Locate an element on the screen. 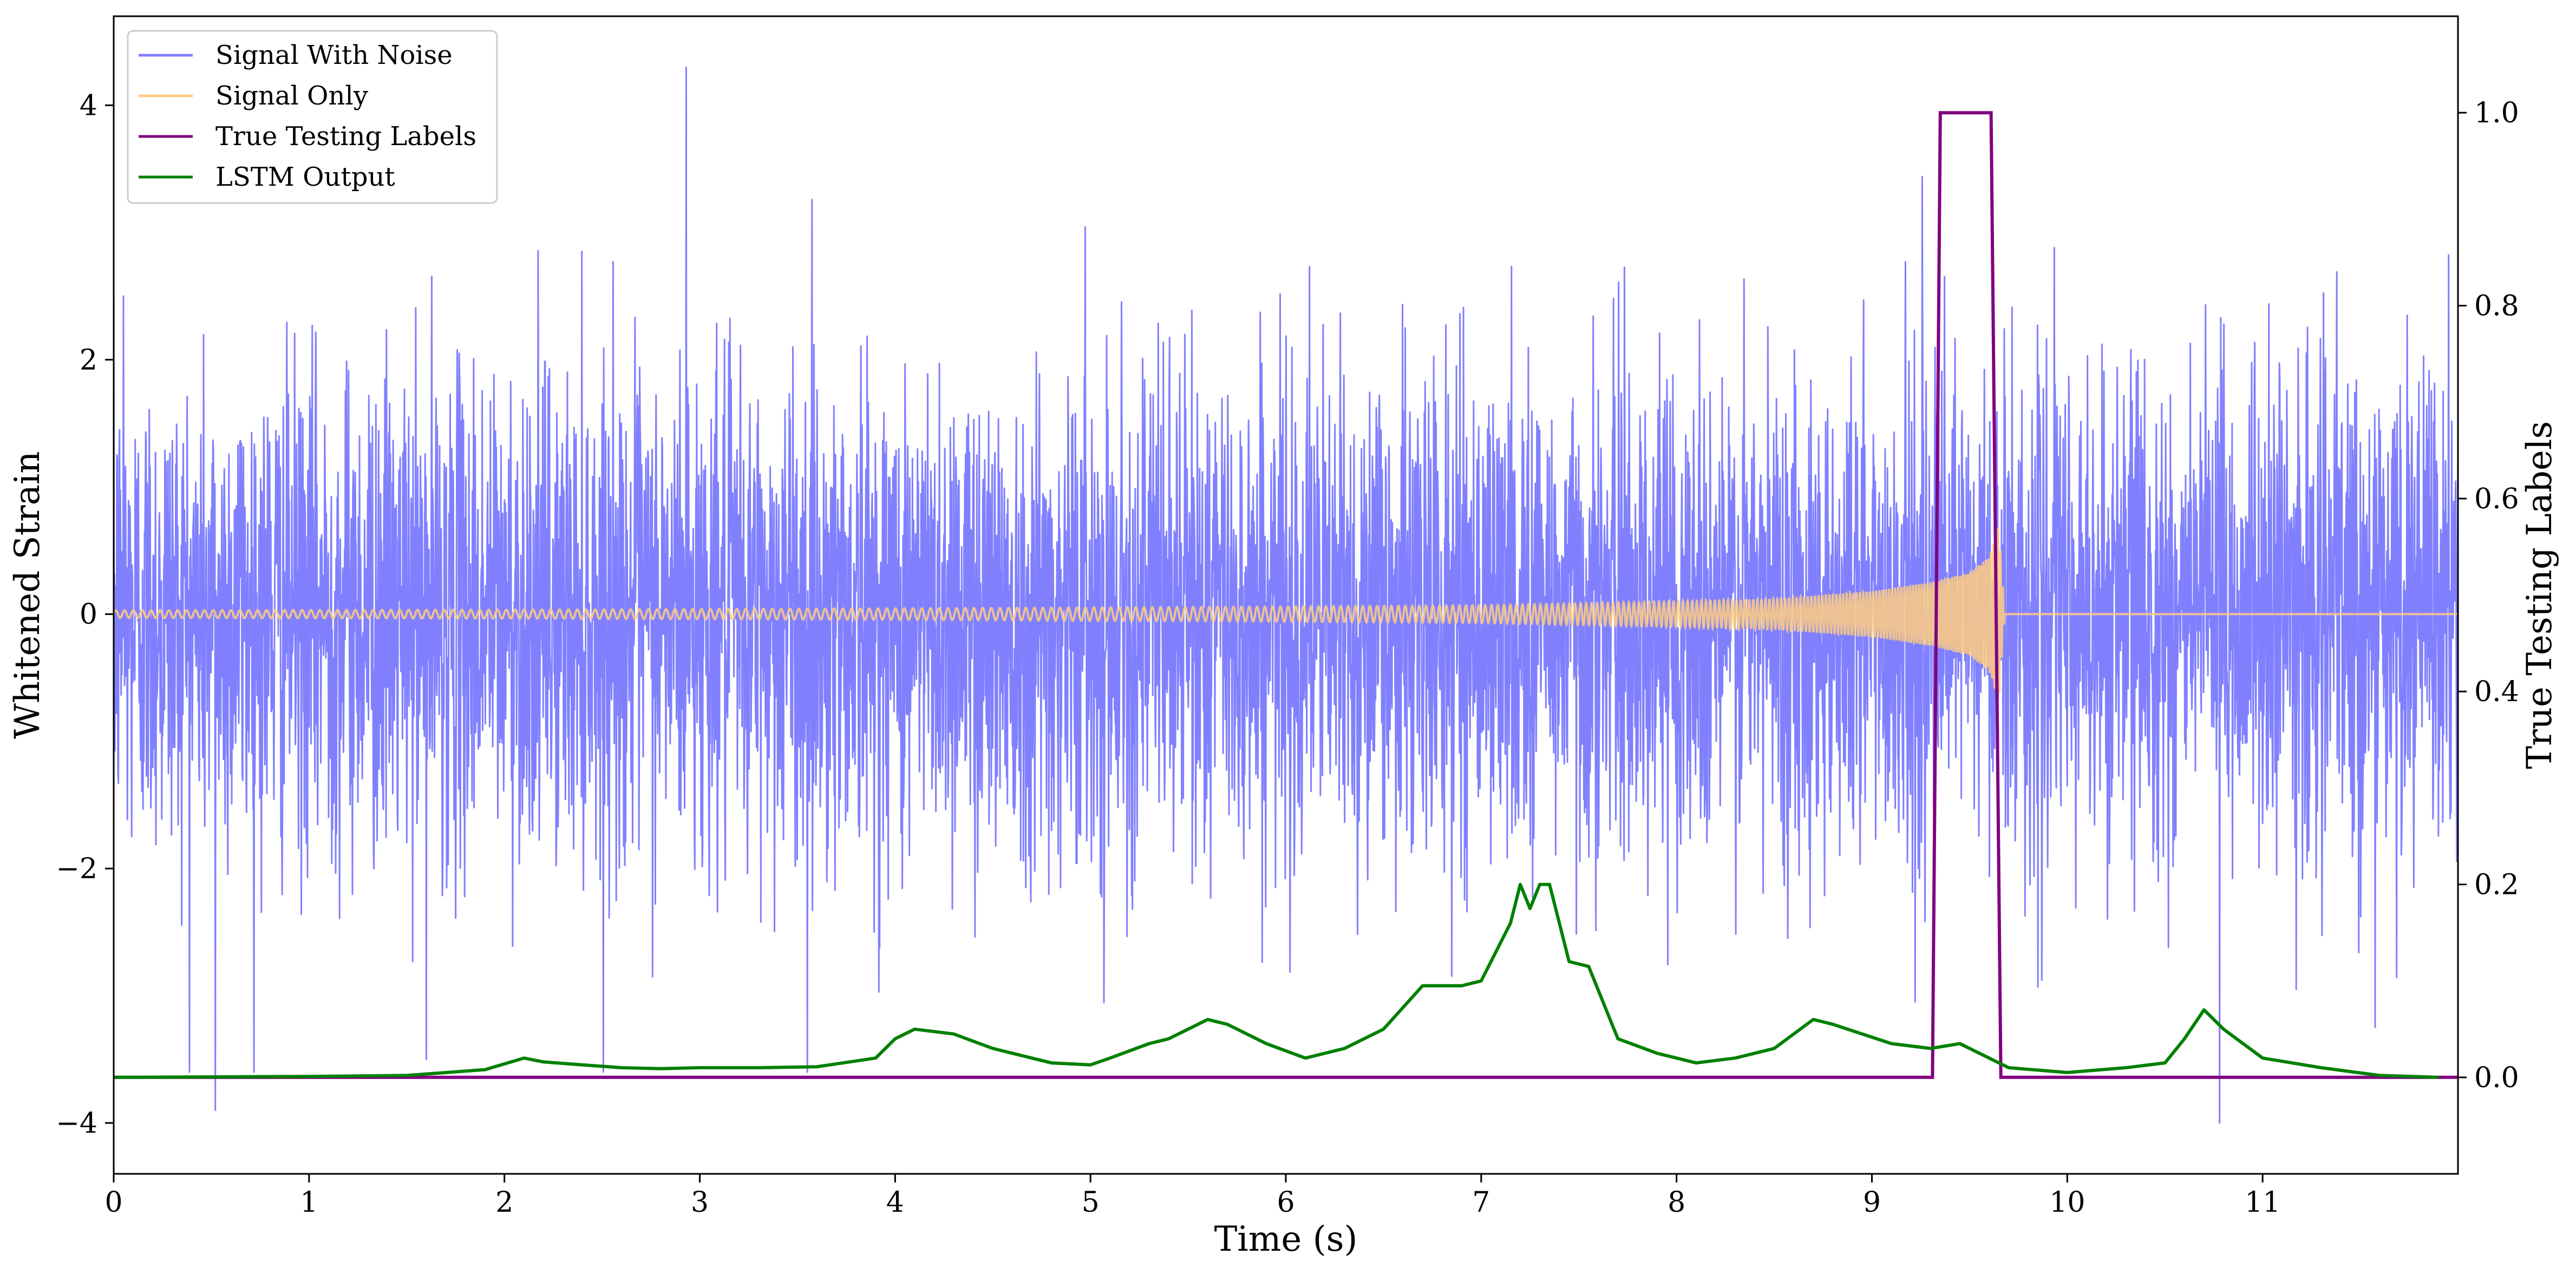 Image resolution: width=2576 pixels, height=1274 pixels. legend-label-noise: Signal With Noise is located at coordinates (334, 55).